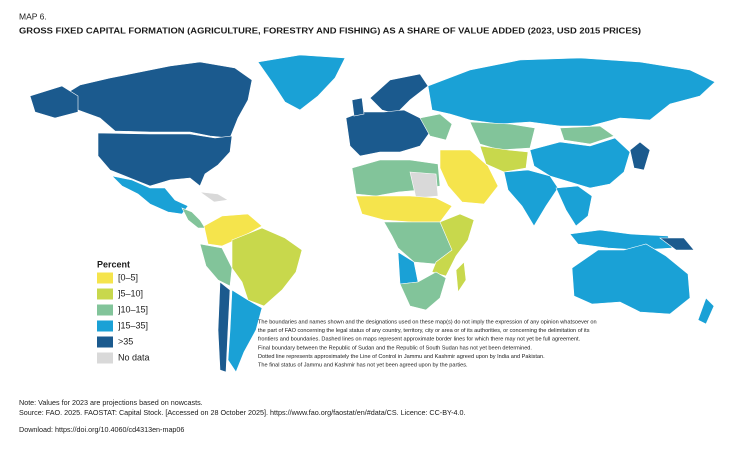  I want to click on east-africa, so click(453, 245).